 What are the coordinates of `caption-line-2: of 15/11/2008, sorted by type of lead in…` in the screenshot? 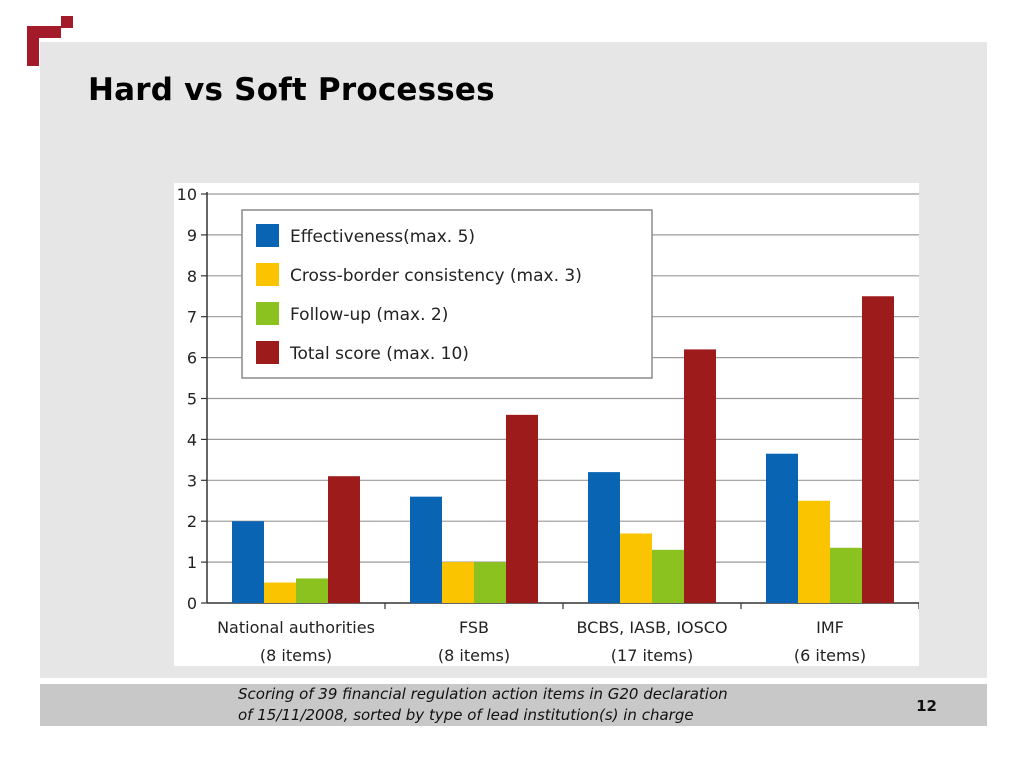 It's located at (466, 715).